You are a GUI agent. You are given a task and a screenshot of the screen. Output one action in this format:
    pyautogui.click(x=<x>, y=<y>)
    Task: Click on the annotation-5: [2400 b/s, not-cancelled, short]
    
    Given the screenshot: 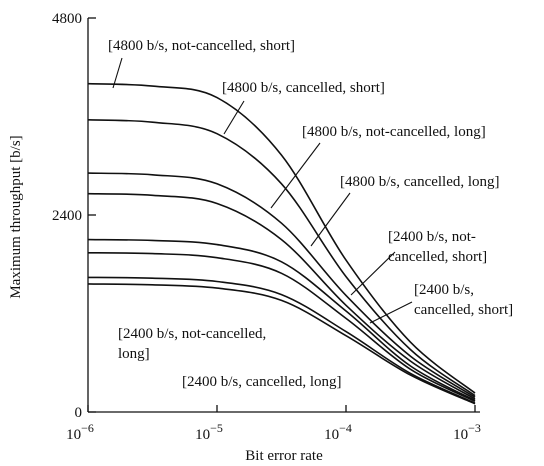 What is the action you would take?
    pyautogui.click(x=437, y=247)
    